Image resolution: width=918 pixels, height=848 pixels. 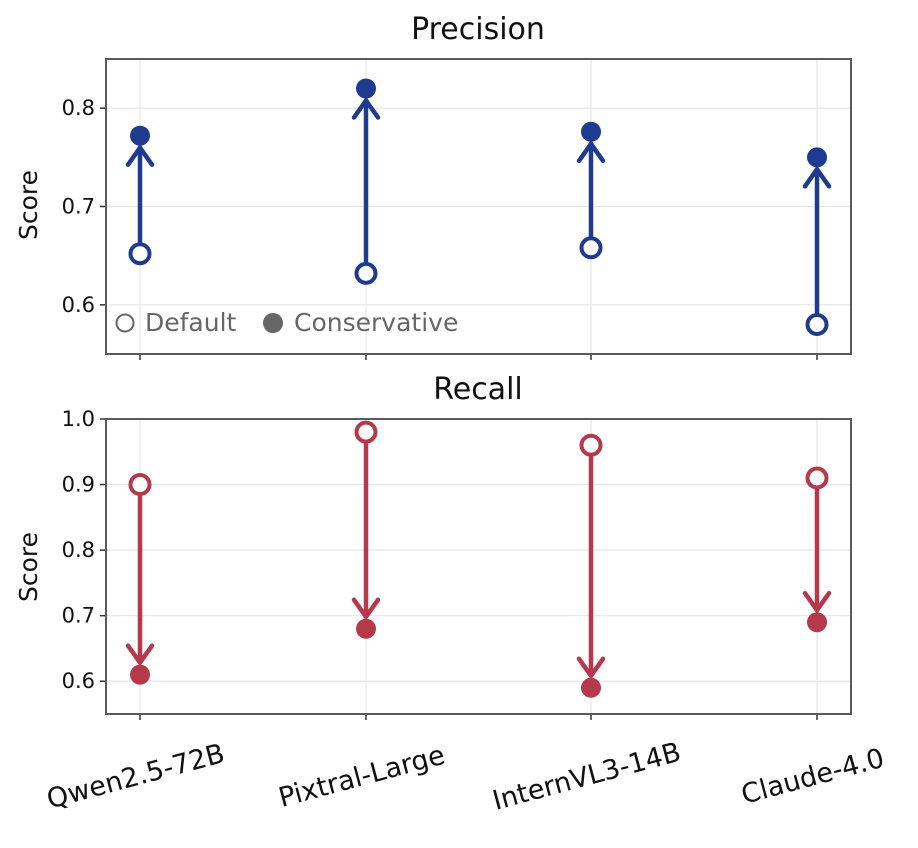 I want to click on precision-title: Precision, so click(x=478, y=29).